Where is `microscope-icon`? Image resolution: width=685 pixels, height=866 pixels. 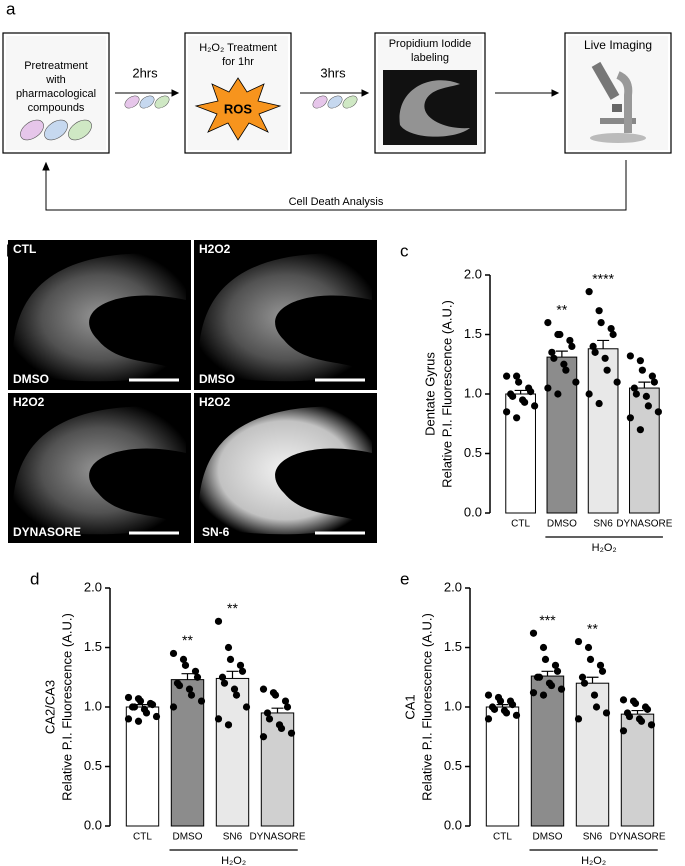
microscope-icon is located at coordinates (618, 102).